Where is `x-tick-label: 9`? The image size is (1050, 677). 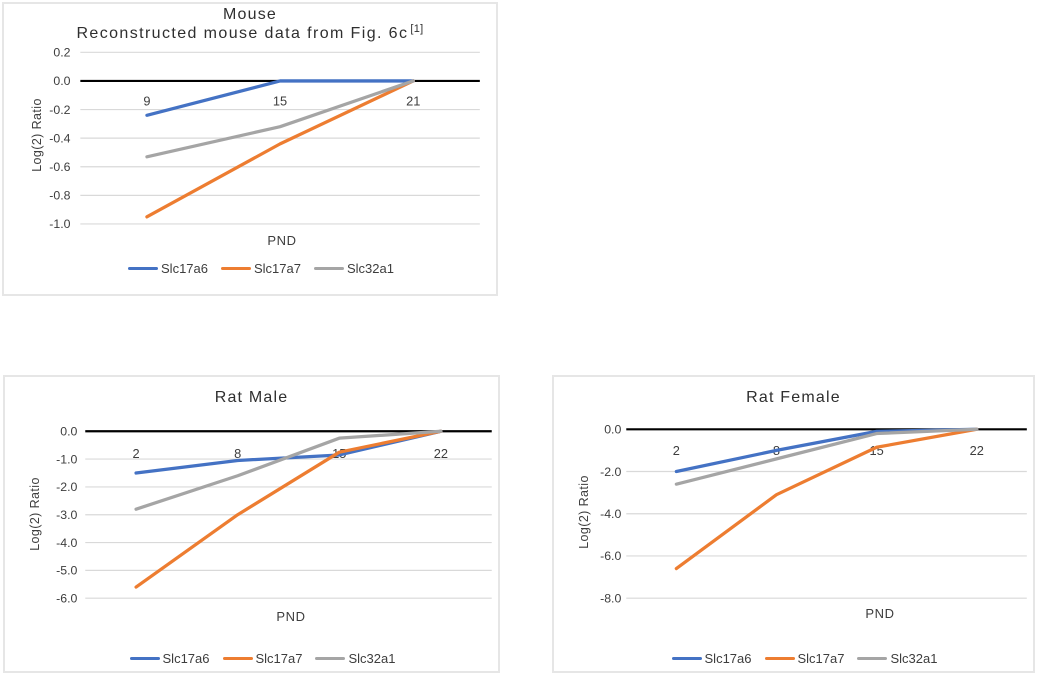 x-tick-label: 9 is located at coordinates (146, 101).